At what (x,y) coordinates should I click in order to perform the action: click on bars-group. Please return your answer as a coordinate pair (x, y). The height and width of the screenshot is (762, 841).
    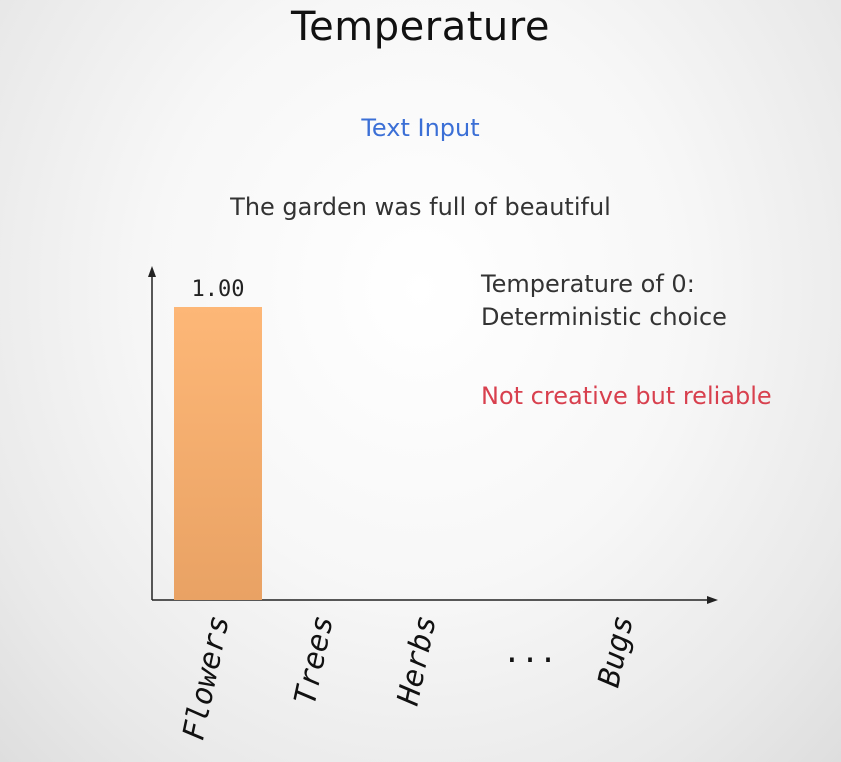
    Looking at the image, I should click on (218, 453).